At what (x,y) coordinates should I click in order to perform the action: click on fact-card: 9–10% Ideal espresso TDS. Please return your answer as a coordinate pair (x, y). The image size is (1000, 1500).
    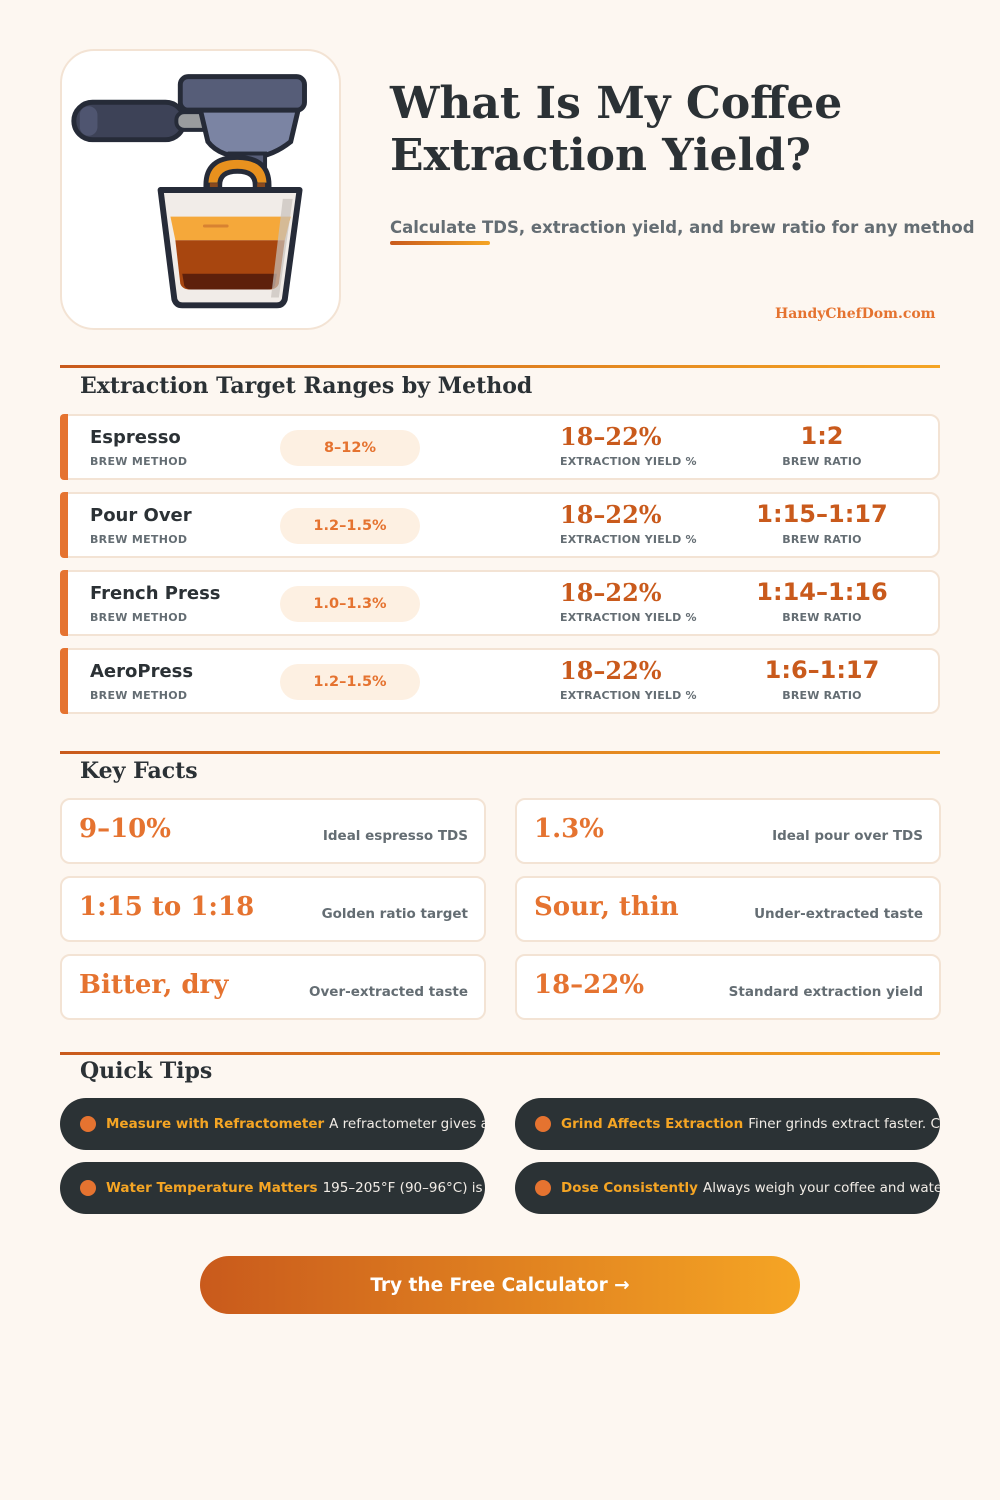
    Looking at the image, I should click on (273, 831).